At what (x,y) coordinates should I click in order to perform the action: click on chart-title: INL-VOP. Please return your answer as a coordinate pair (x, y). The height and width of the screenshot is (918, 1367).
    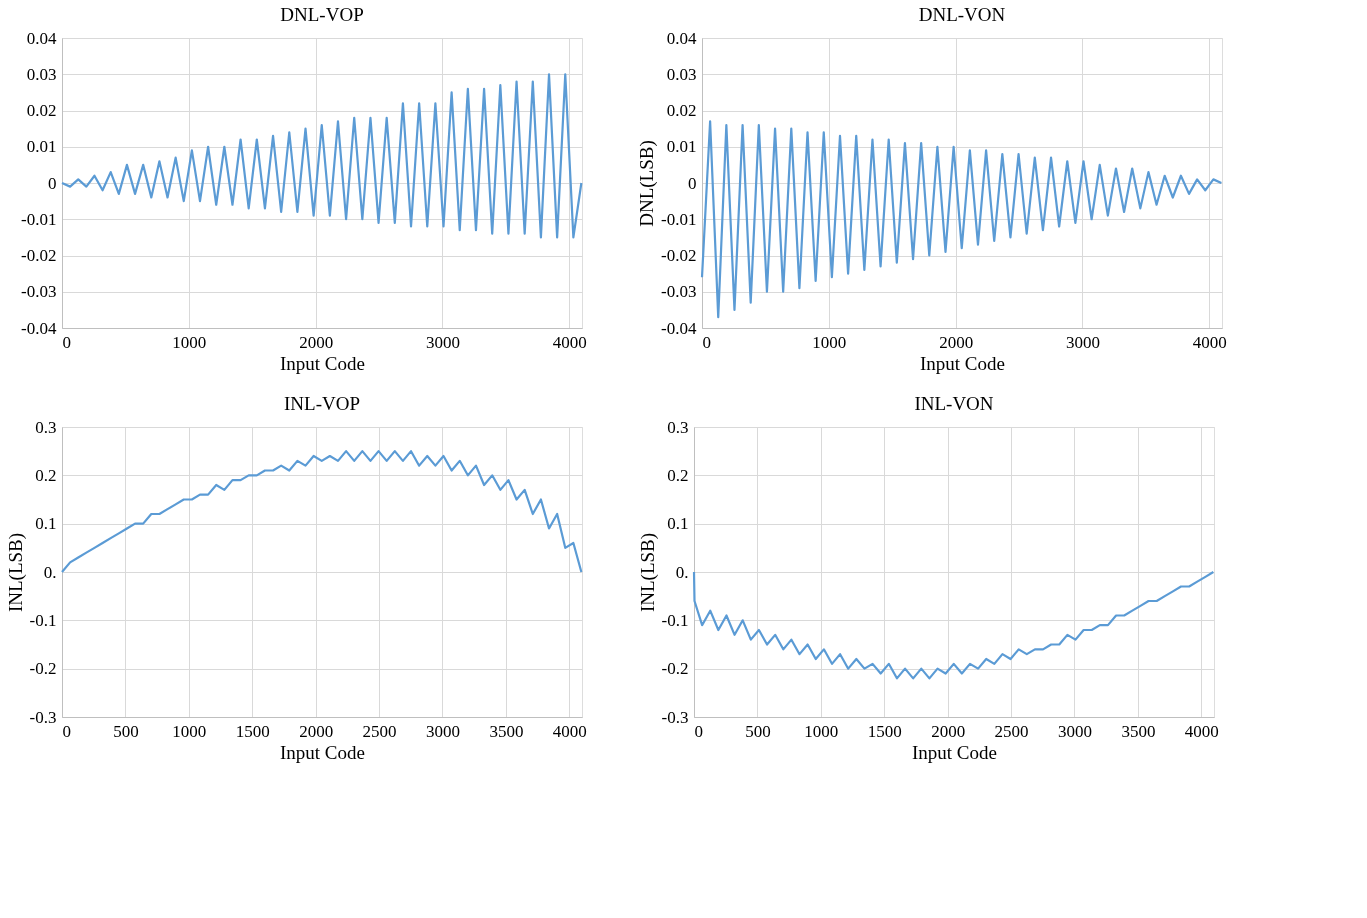
    Looking at the image, I should click on (322, 403).